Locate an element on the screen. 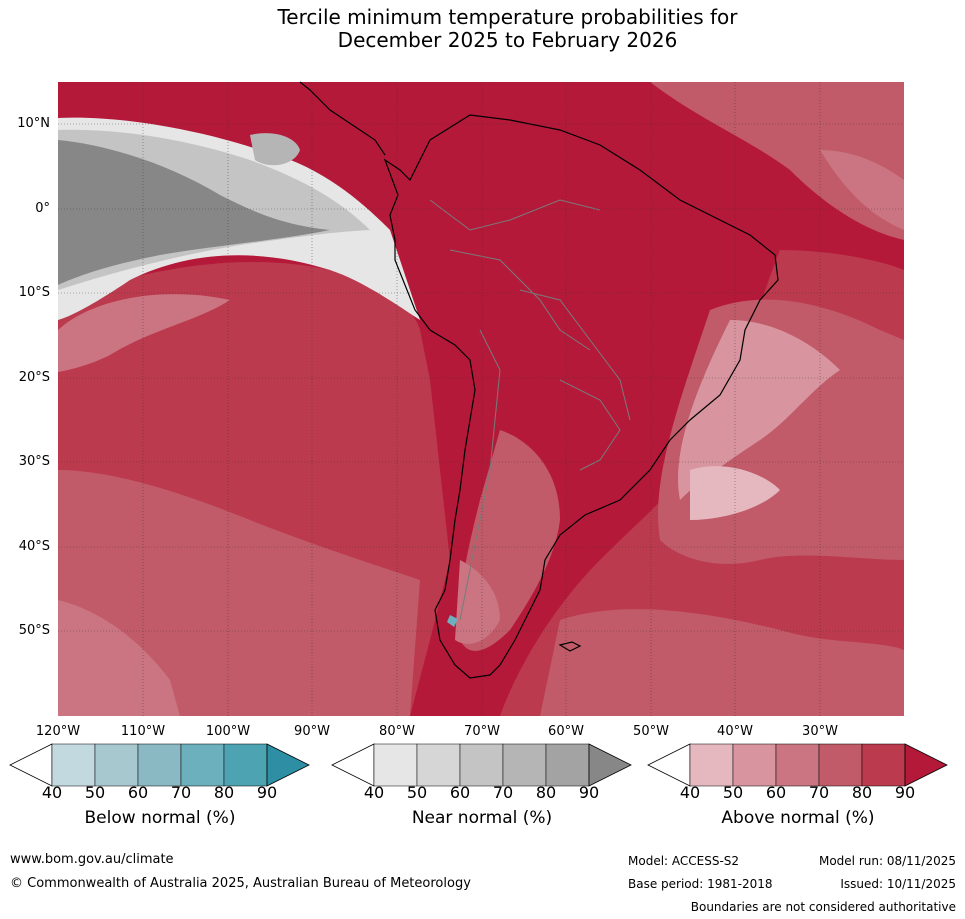  country-borders is located at coordinates (530, 410).